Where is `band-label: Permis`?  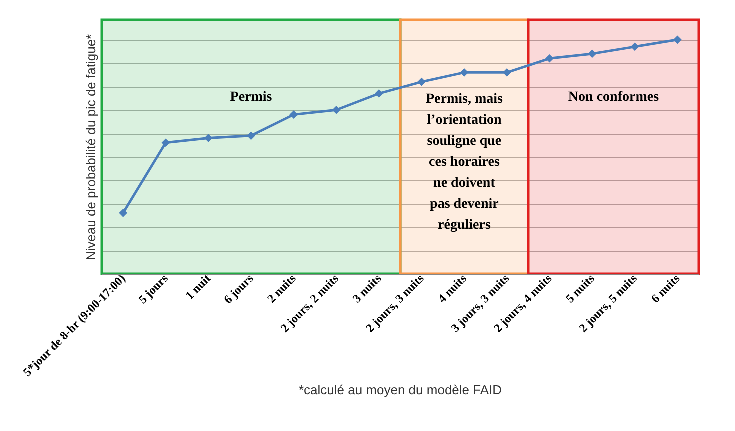 band-label: Permis is located at coordinates (251, 97).